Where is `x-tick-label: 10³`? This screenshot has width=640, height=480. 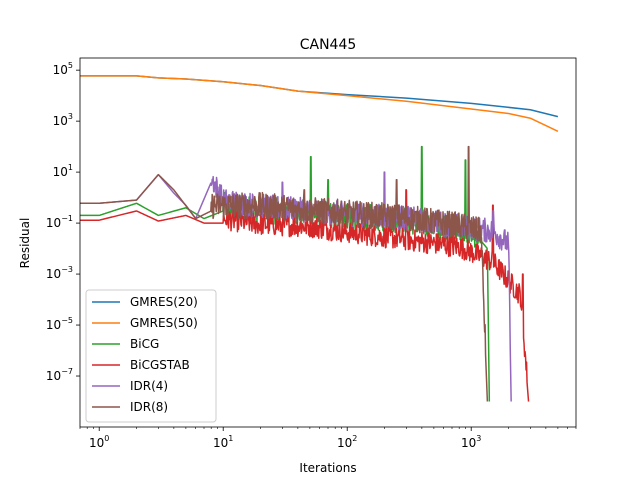
x-tick-label: 10³ is located at coordinates (471, 442).